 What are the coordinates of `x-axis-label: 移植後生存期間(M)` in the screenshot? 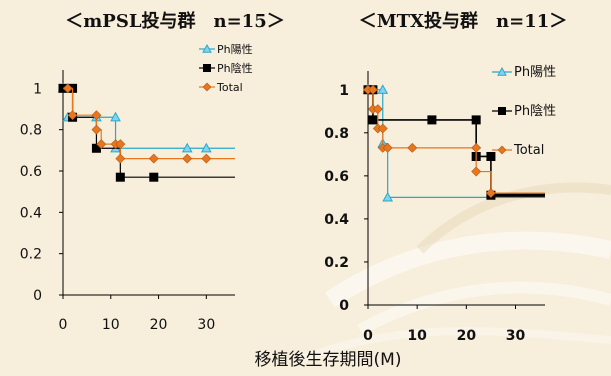 It's located at (328, 360).